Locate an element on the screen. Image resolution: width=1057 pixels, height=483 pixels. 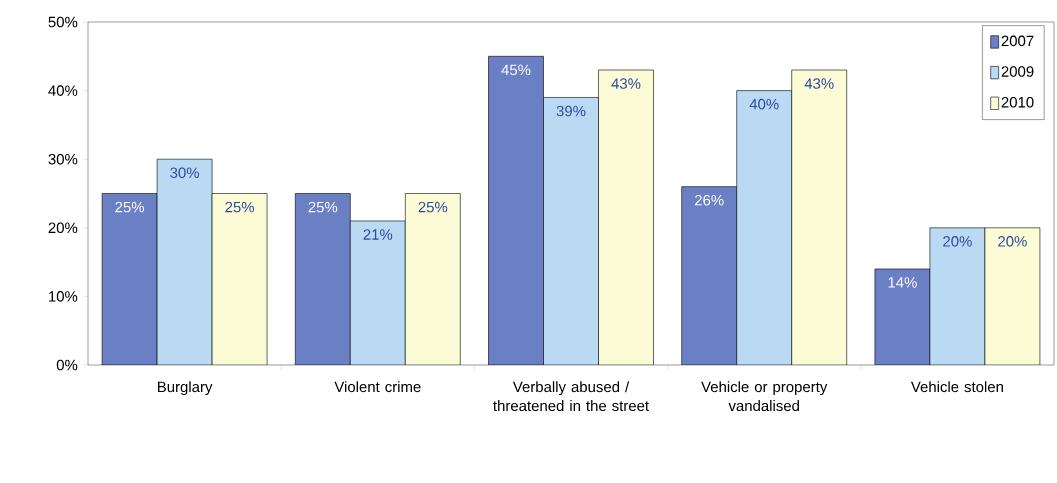
x-tick-label: Verbally abused / threatened in the street is located at coordinates (571, 396).